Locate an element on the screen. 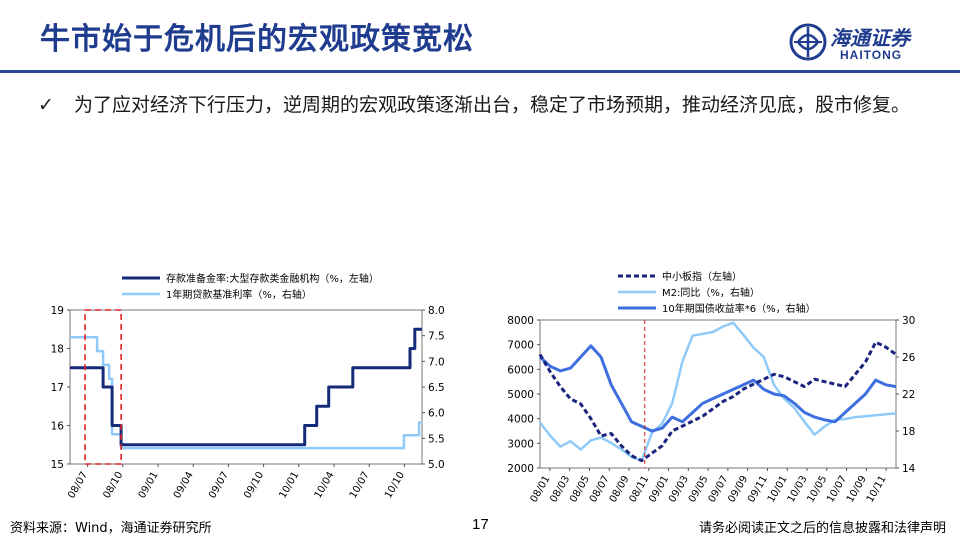  y-left-tick-label: 19 is located at coordinates (57, 311).